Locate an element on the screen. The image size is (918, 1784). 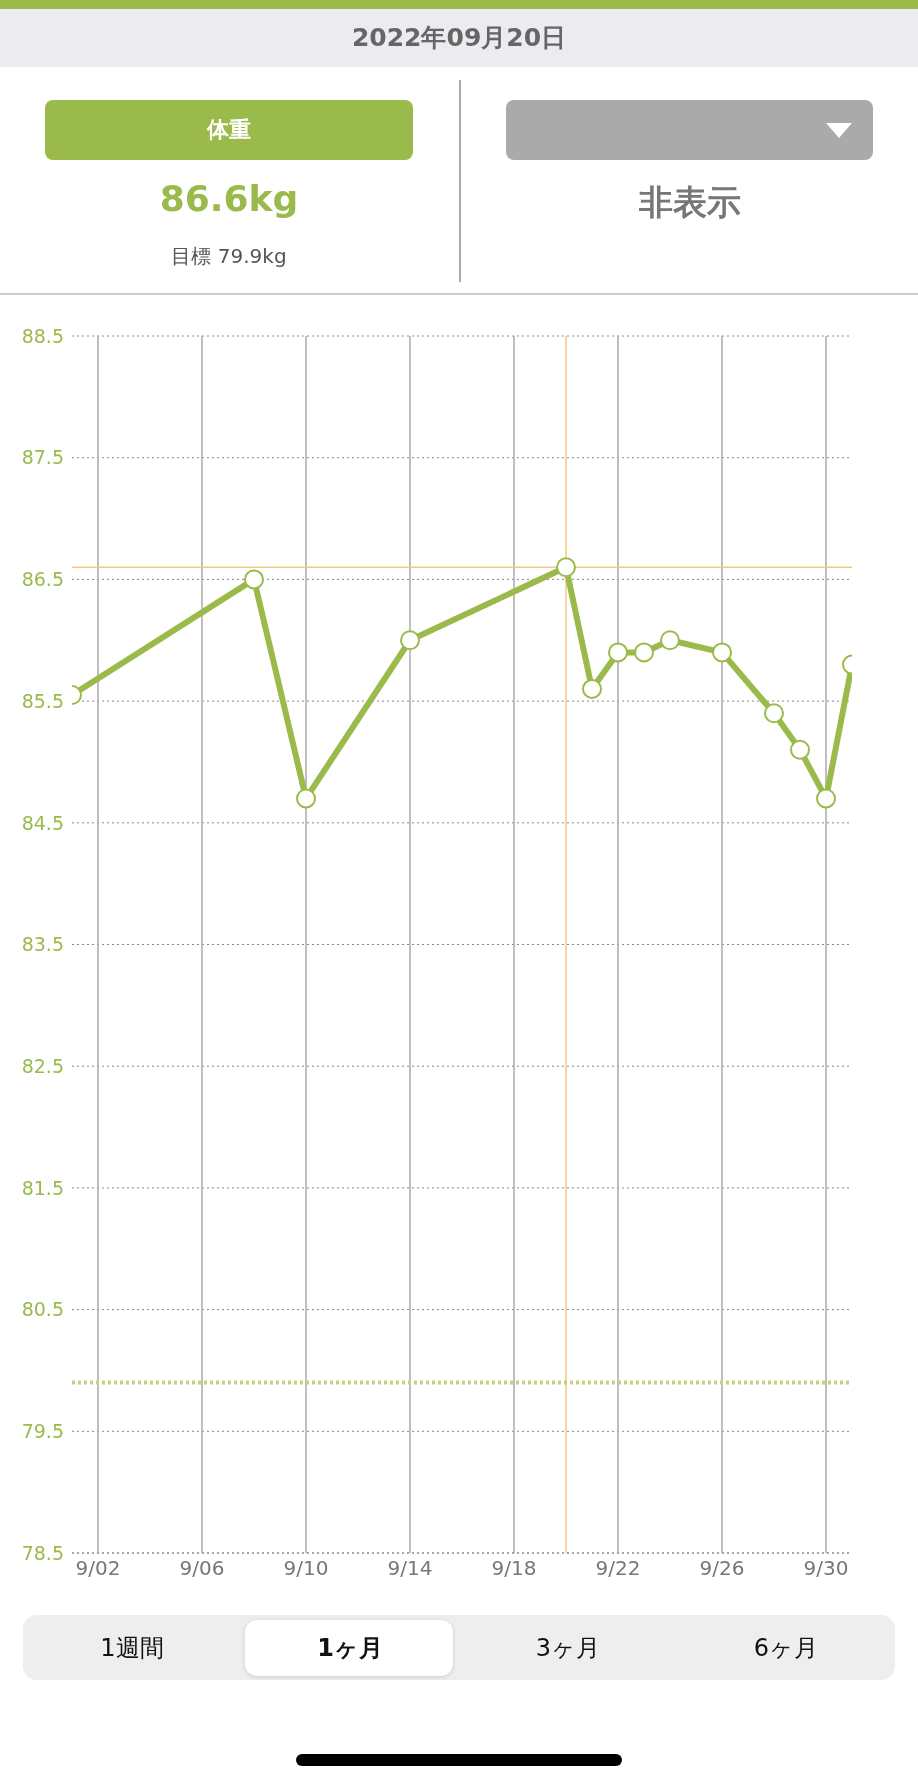
x-tick-label: 9/18 is located at coordinates (514, 1568).